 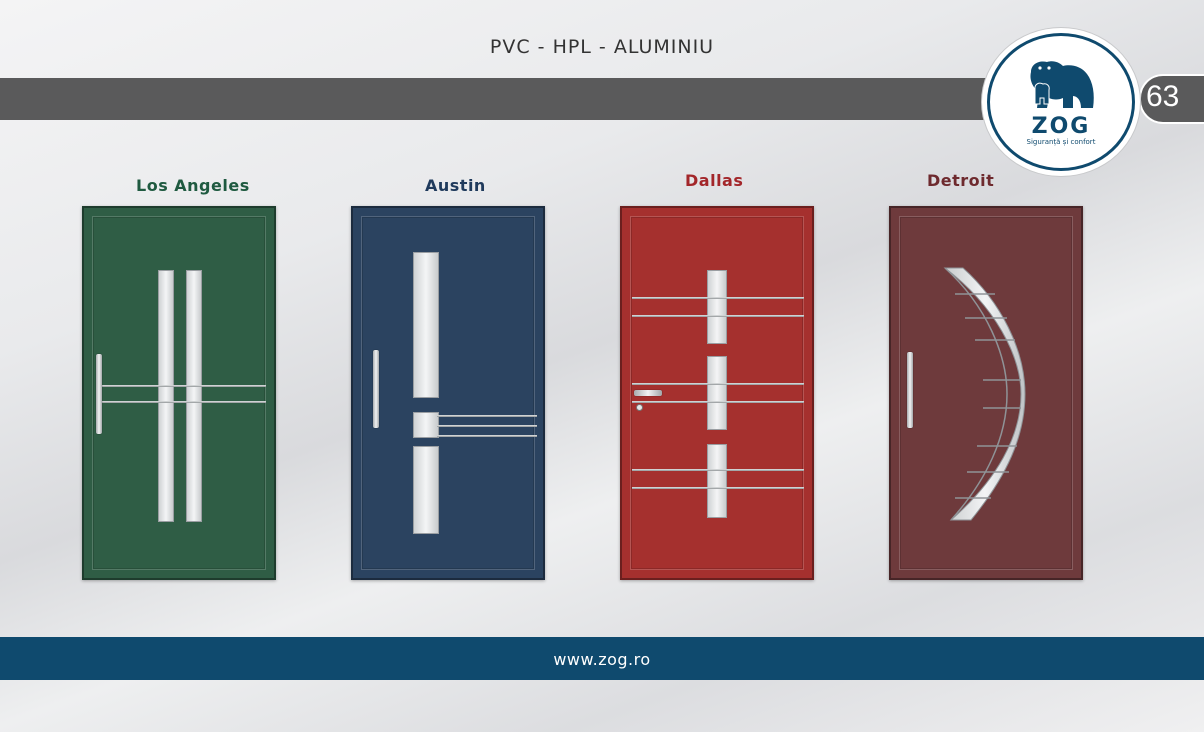 What do you see at coordinates (495, 99) in the screenshot?
I see `header-bar` at bounding box center [495, 99].